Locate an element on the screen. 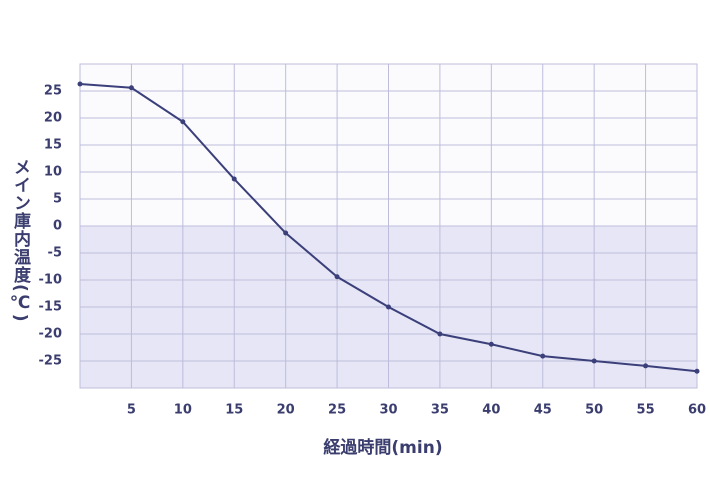  y-tick-label: 20 is located at coordinates (53, 118).